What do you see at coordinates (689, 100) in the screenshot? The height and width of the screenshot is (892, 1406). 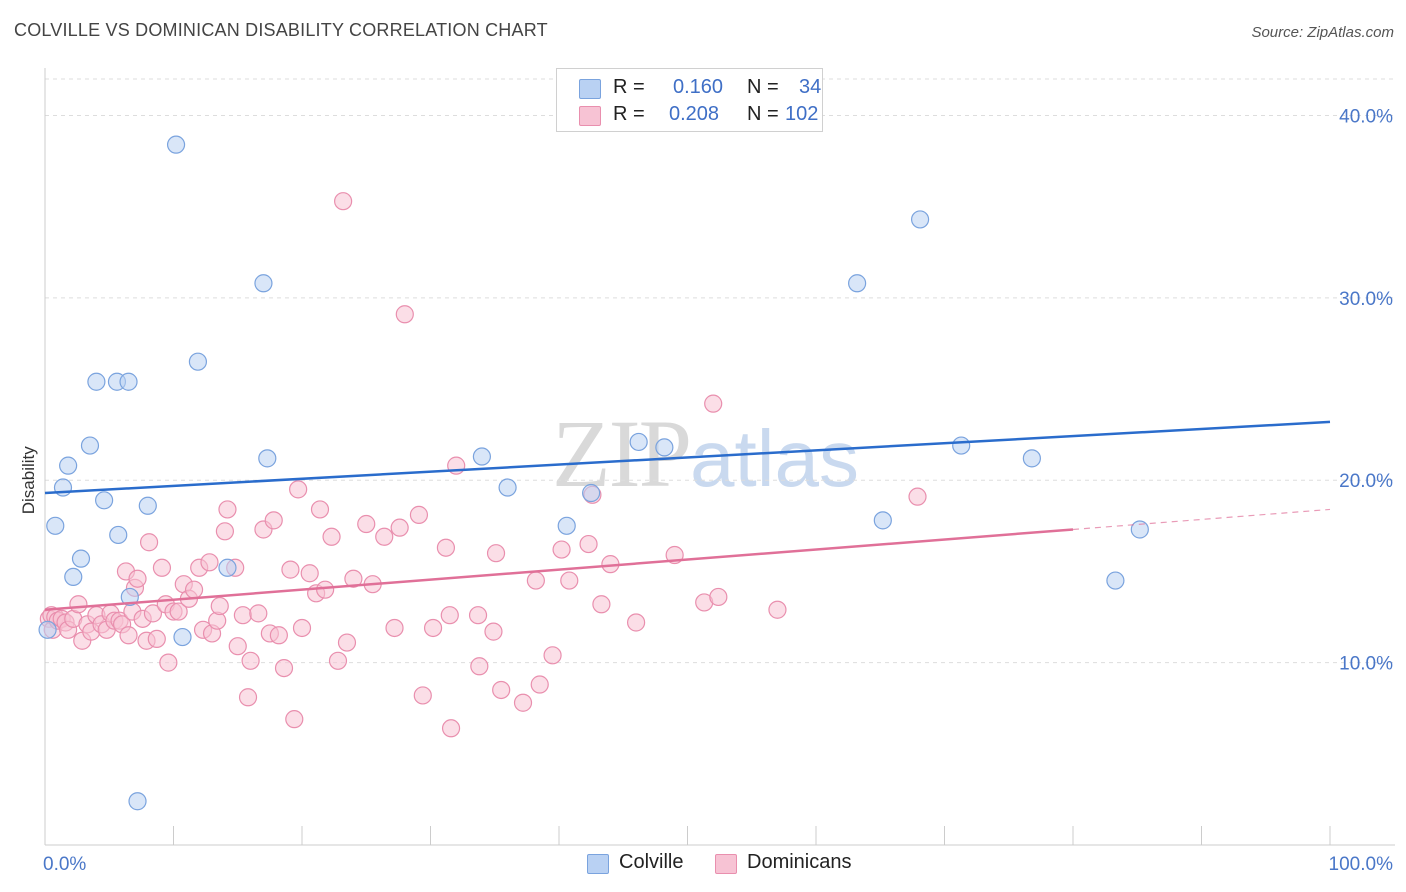 I see `stats-legend: R = 0.160 N = 34 R = 0.208 N = 102` at bounding box center [689, 100].